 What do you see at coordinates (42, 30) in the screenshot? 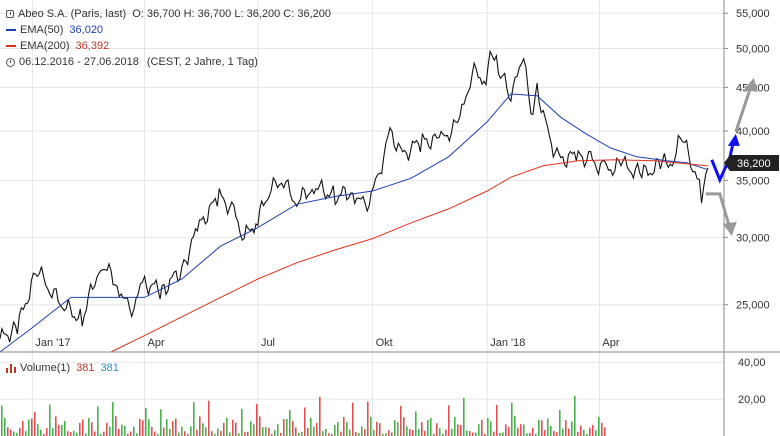
I see `ema50-label: EMA(50)` at bounding box center [42, 30].